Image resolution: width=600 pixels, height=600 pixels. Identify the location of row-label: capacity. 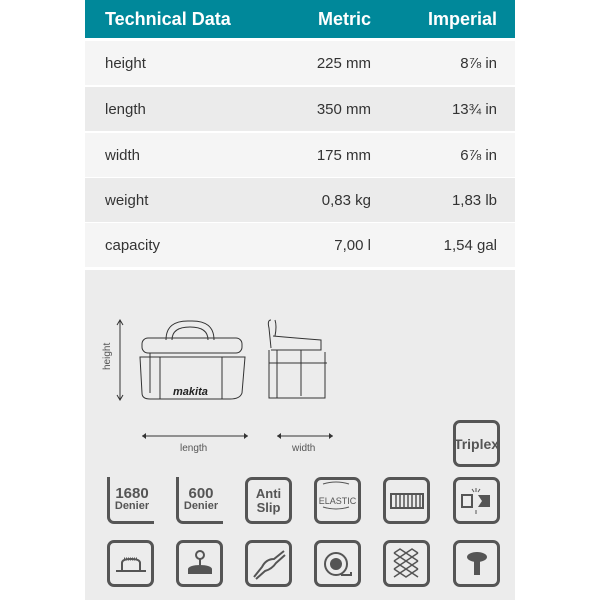
(133, 245).